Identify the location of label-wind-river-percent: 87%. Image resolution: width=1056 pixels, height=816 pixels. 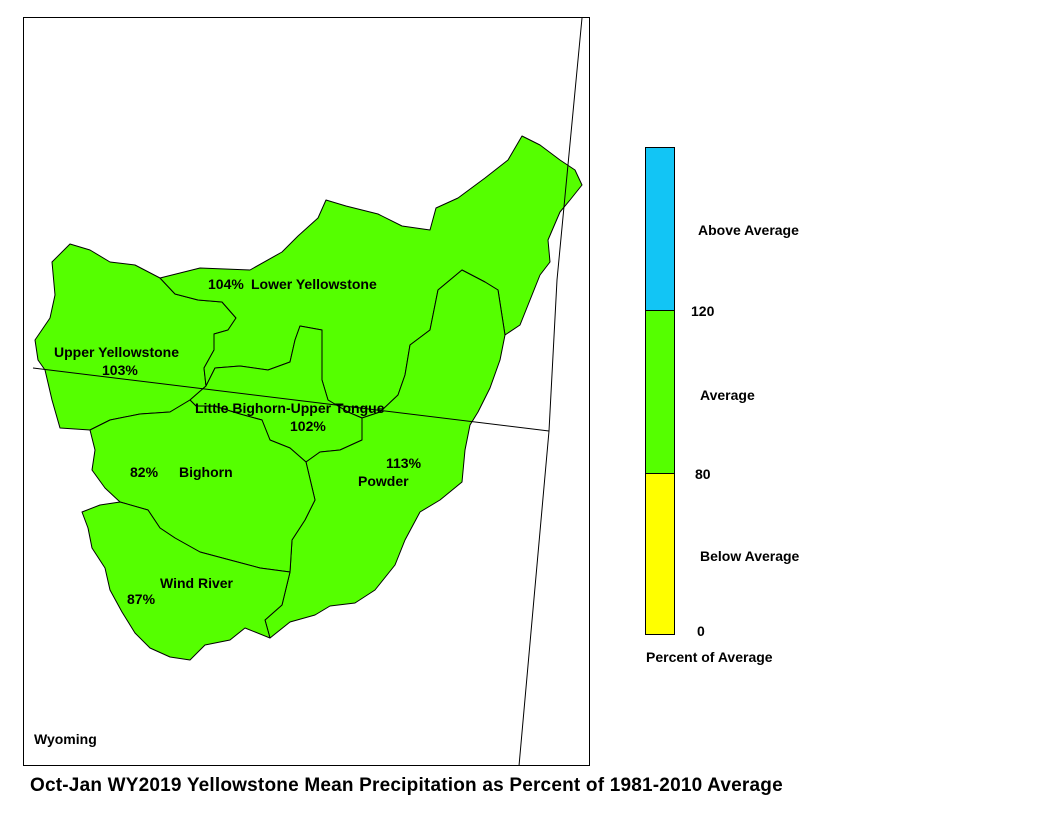
(141, 599).